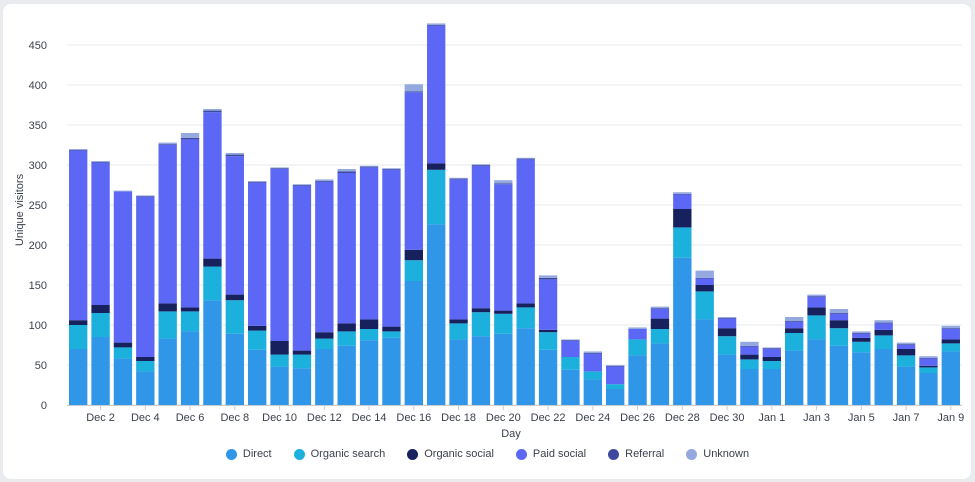  What do you see at coordinates (450, 454) in the screenshot?
I see `legend-item-organic-social: Organic social` at bounding box center [450, 454].